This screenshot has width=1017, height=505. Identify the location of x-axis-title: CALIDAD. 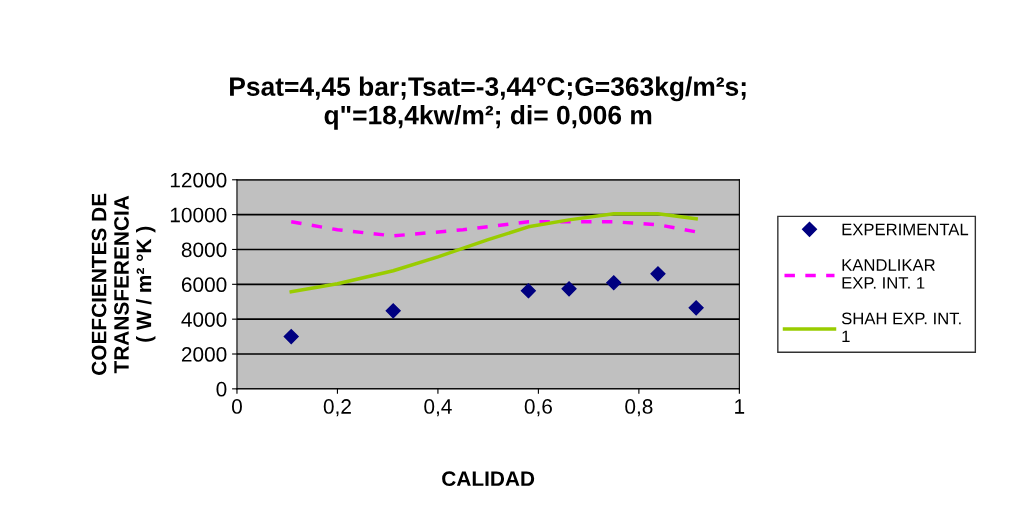
(488, 479).